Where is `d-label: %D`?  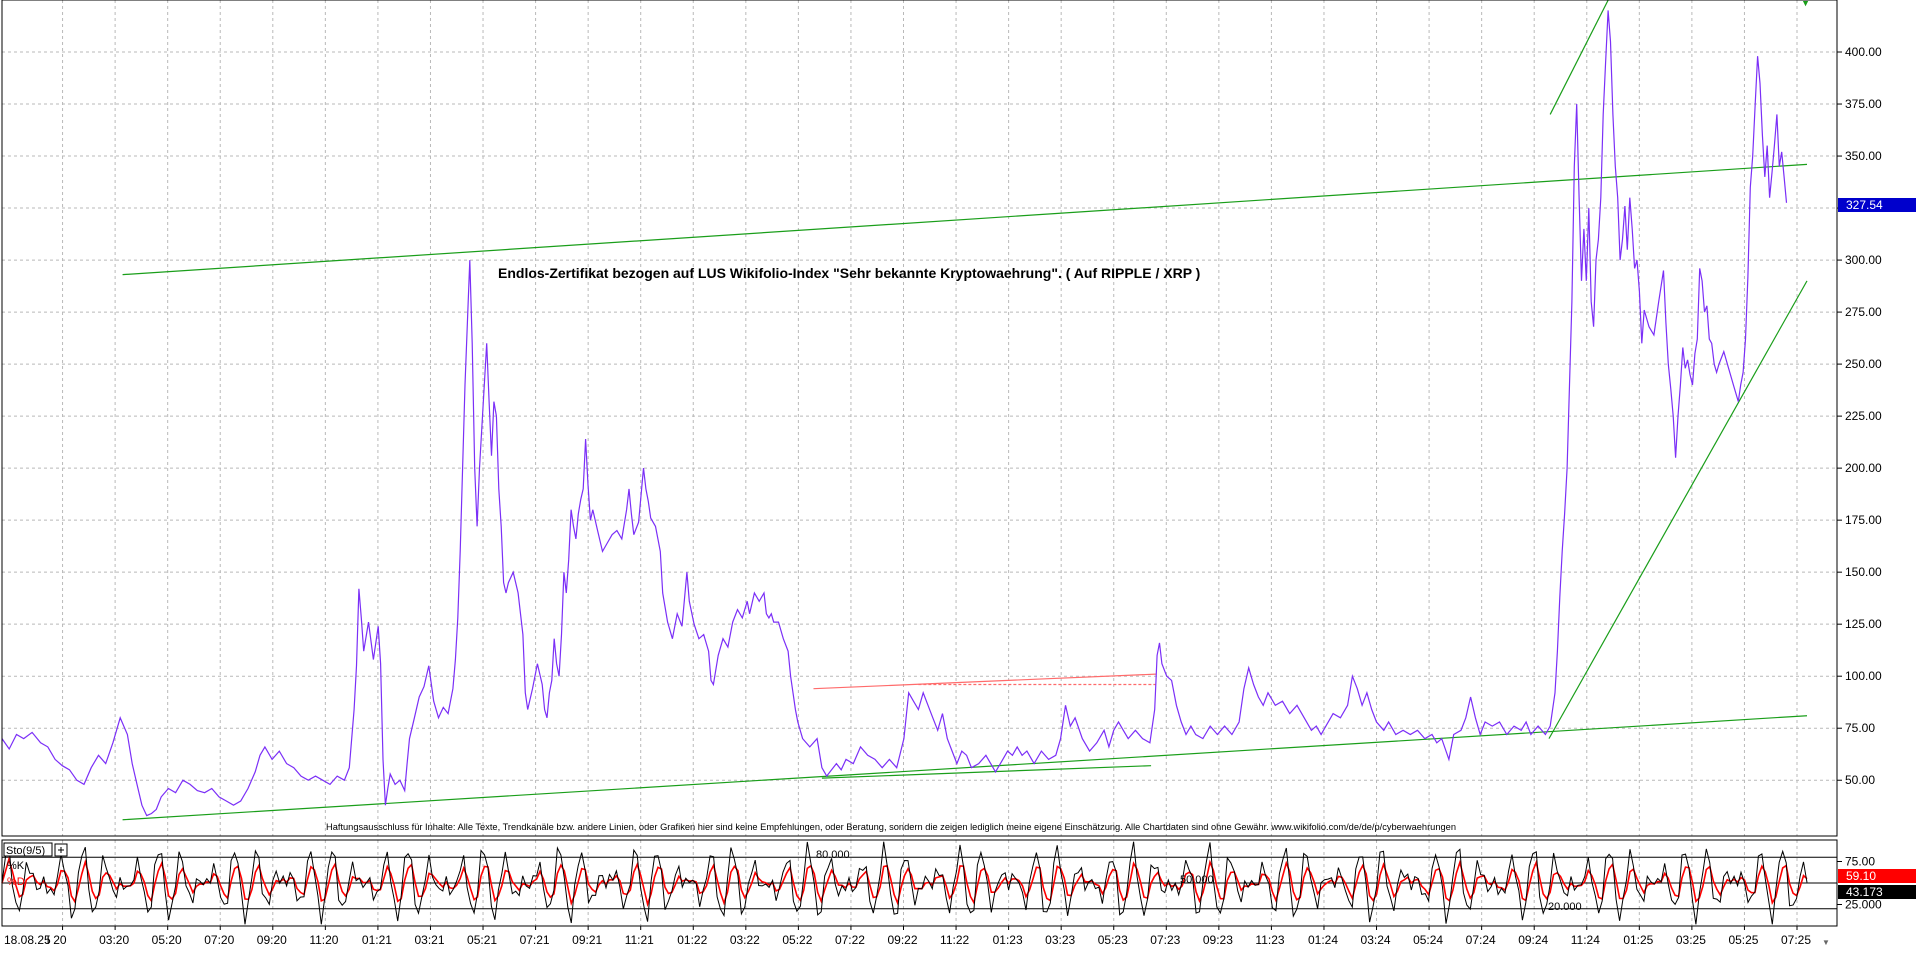 d-label: %D is located at coordinates (16, 882).